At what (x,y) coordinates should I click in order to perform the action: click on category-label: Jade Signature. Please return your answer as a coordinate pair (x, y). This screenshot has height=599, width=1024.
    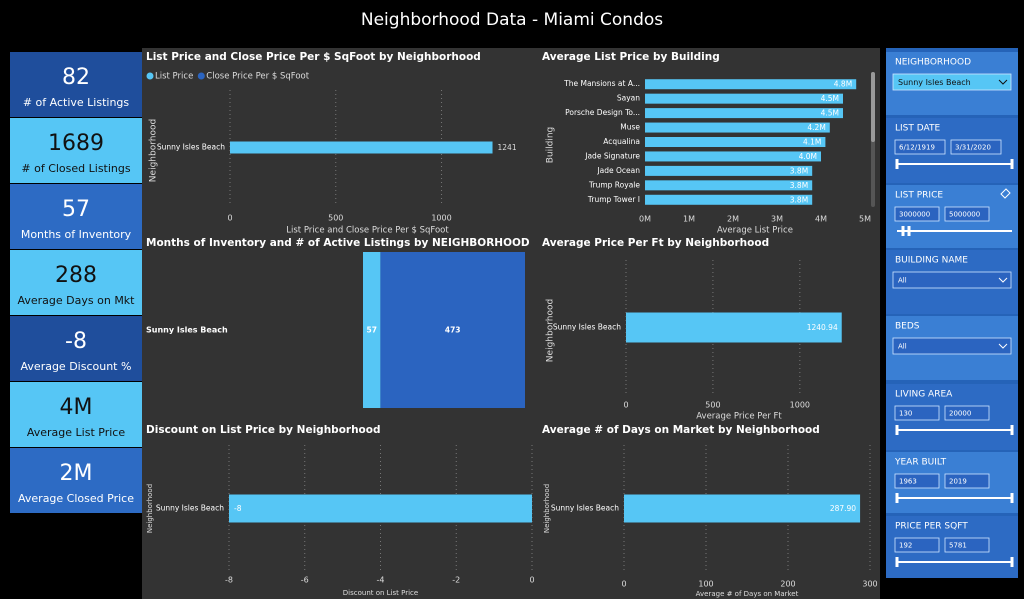
    Looking at the image, I should click on (612, 155).